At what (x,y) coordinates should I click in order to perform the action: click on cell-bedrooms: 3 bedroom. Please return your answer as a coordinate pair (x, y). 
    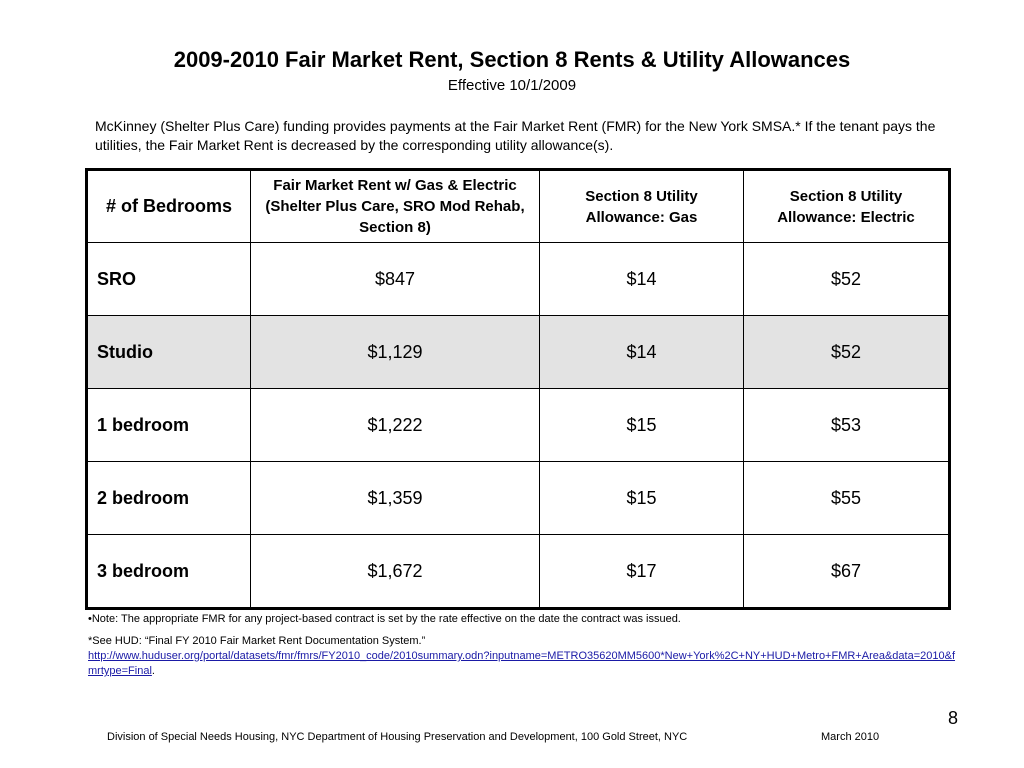
    Looking at the image, I should click on (168, 571).